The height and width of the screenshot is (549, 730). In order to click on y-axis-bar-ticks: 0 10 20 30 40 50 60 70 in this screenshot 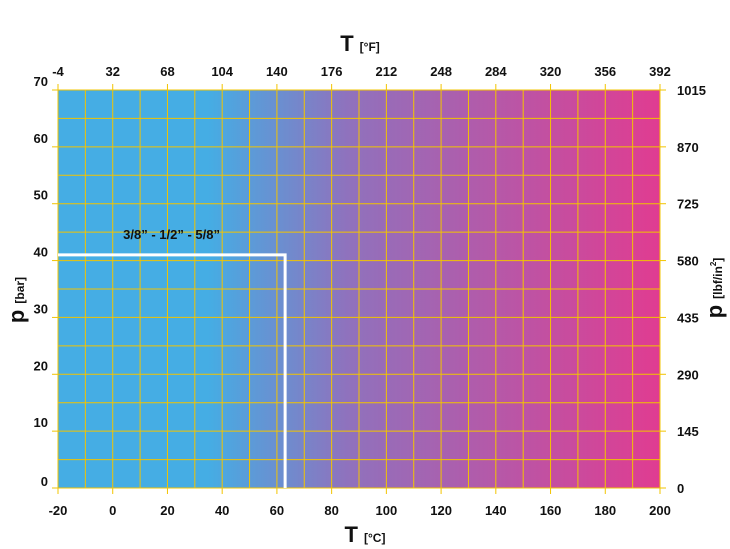, I will do `click(41, 281)`.